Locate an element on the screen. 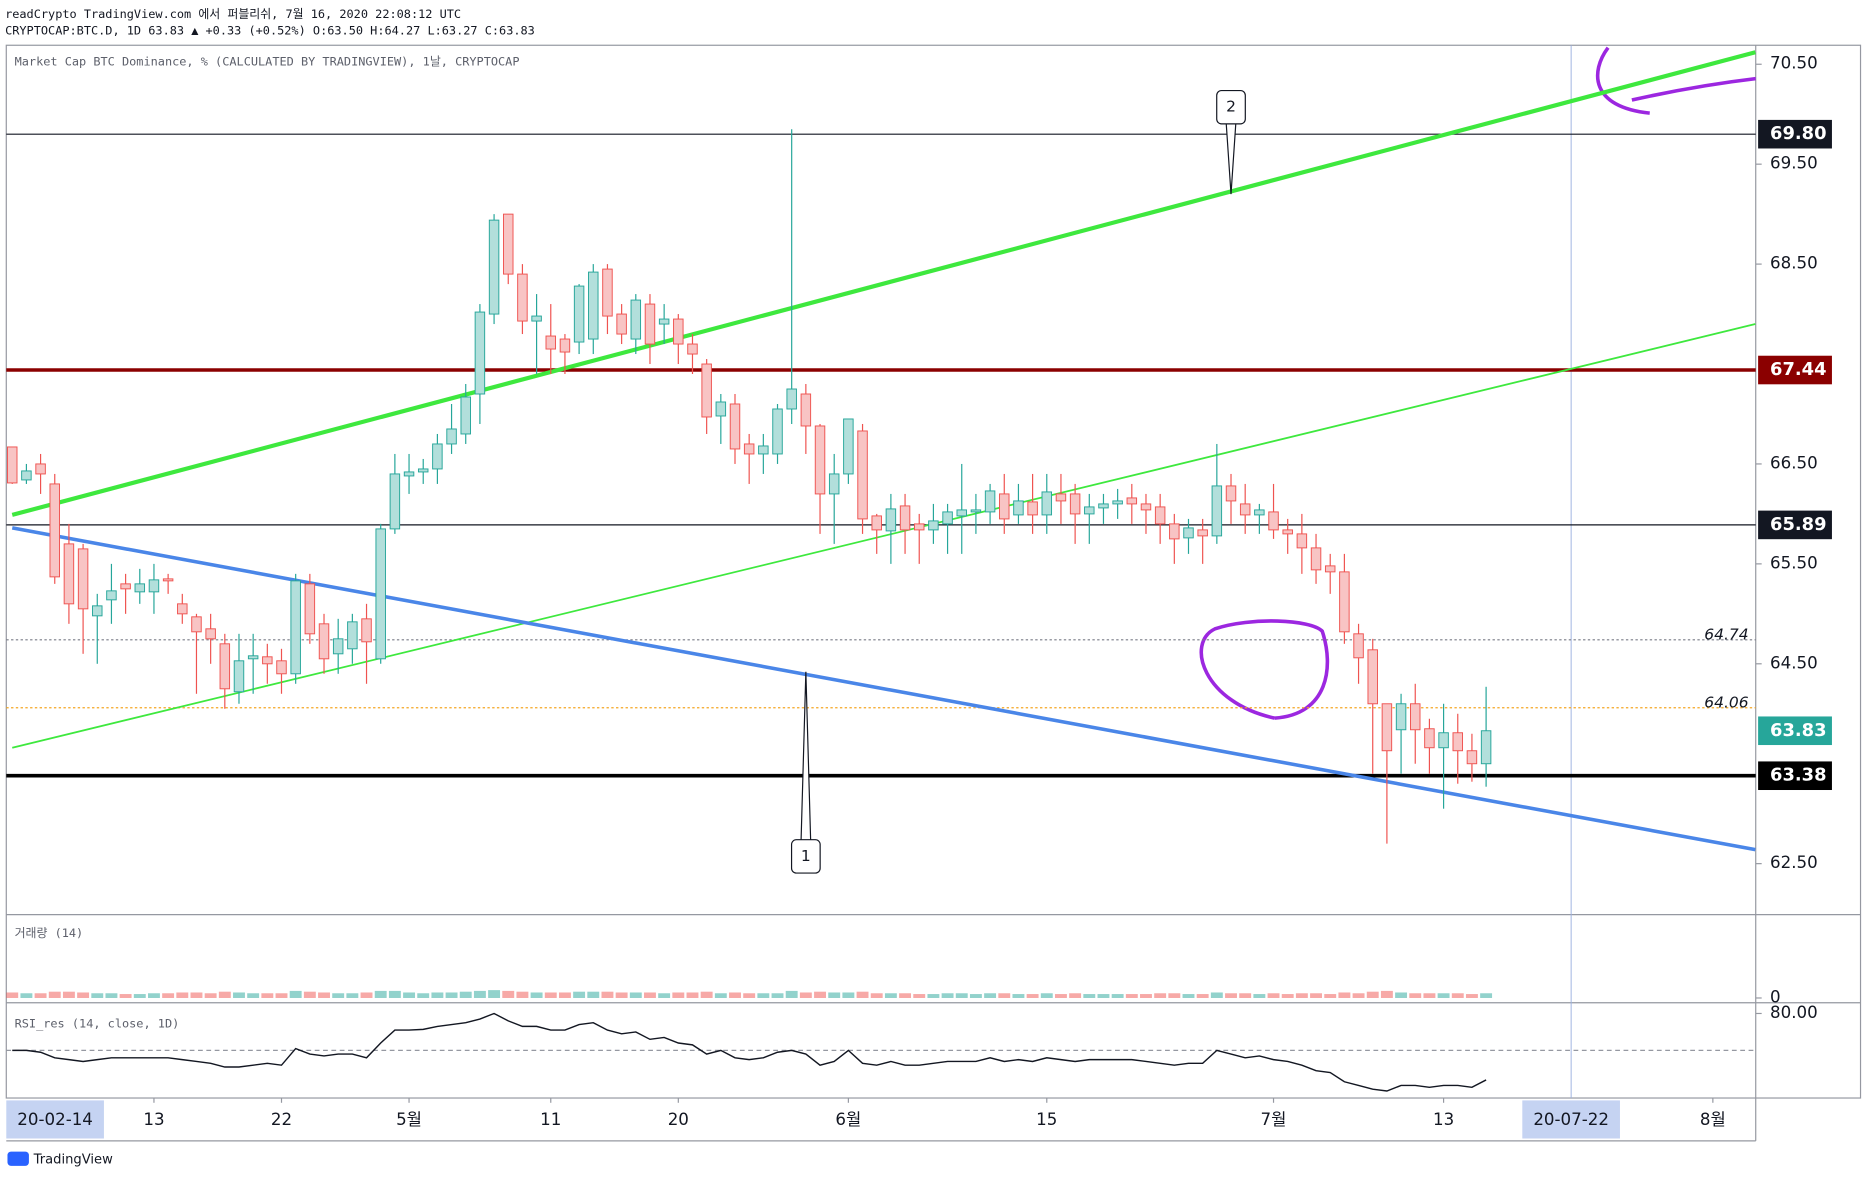  level-box-label: 63.38 is located at coordinates (1798, 775).